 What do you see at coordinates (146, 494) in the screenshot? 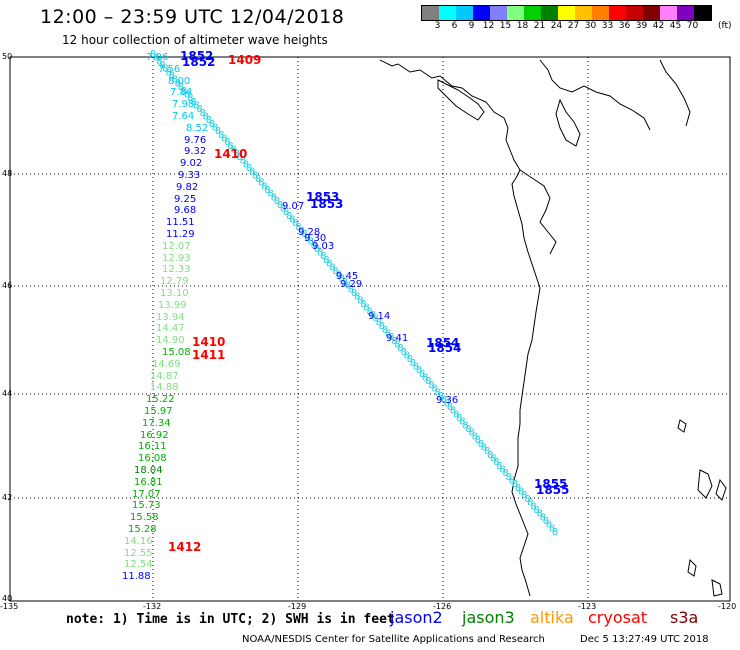
I see `wave-height-value: 17.07` at bounding box center [146, 494].